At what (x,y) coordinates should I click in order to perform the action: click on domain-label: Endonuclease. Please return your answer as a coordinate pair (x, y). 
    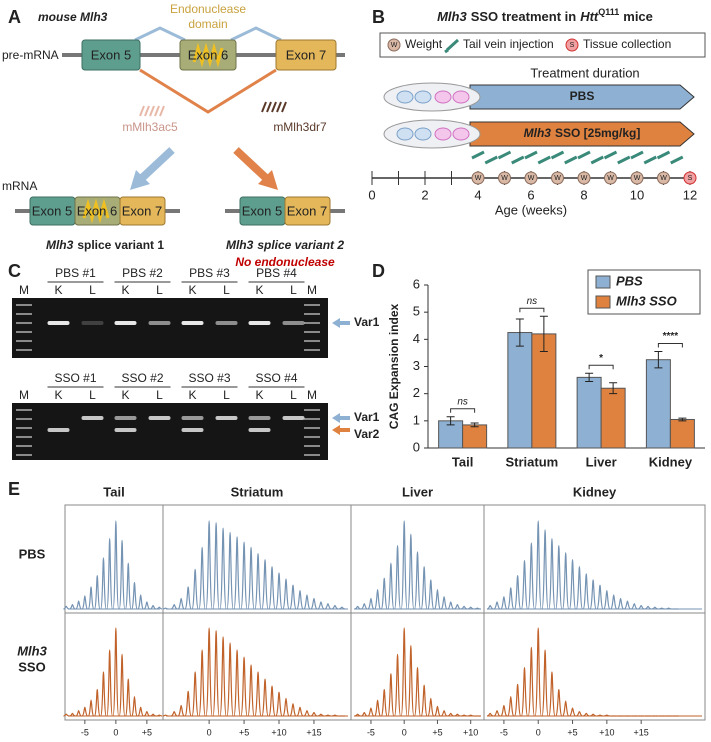
    Looking at the image, I should click on (208, 9).